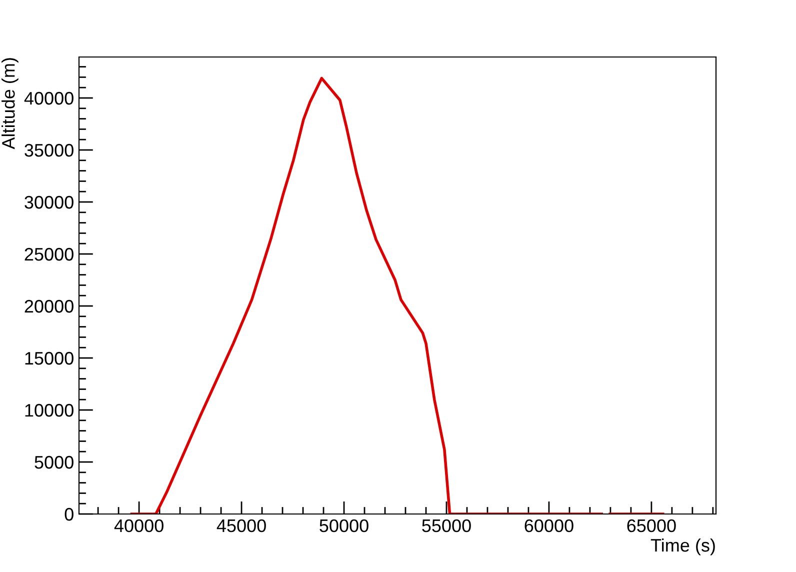 The image size is (796, 572). Describe the element at coordinates (549, 525) in the screenshot. I see `x-tick-label: 60000` at that location.